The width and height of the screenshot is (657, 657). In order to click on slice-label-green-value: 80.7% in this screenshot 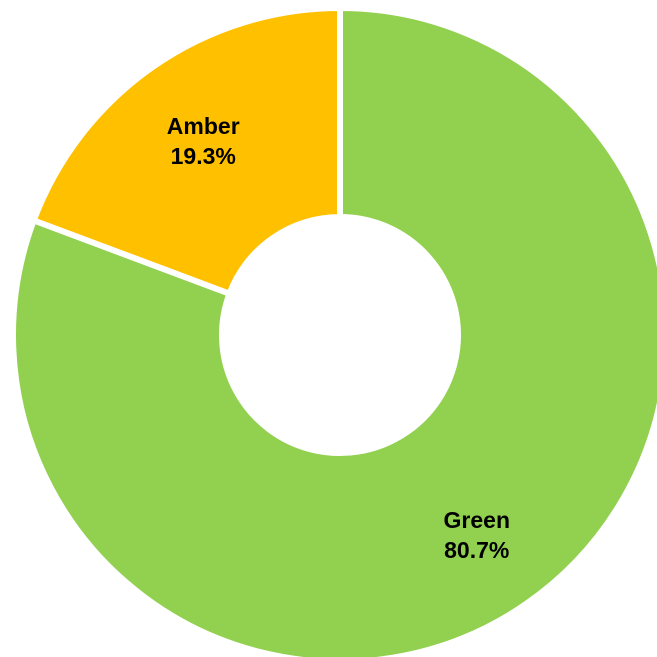, I will do `click(476, 550)`.